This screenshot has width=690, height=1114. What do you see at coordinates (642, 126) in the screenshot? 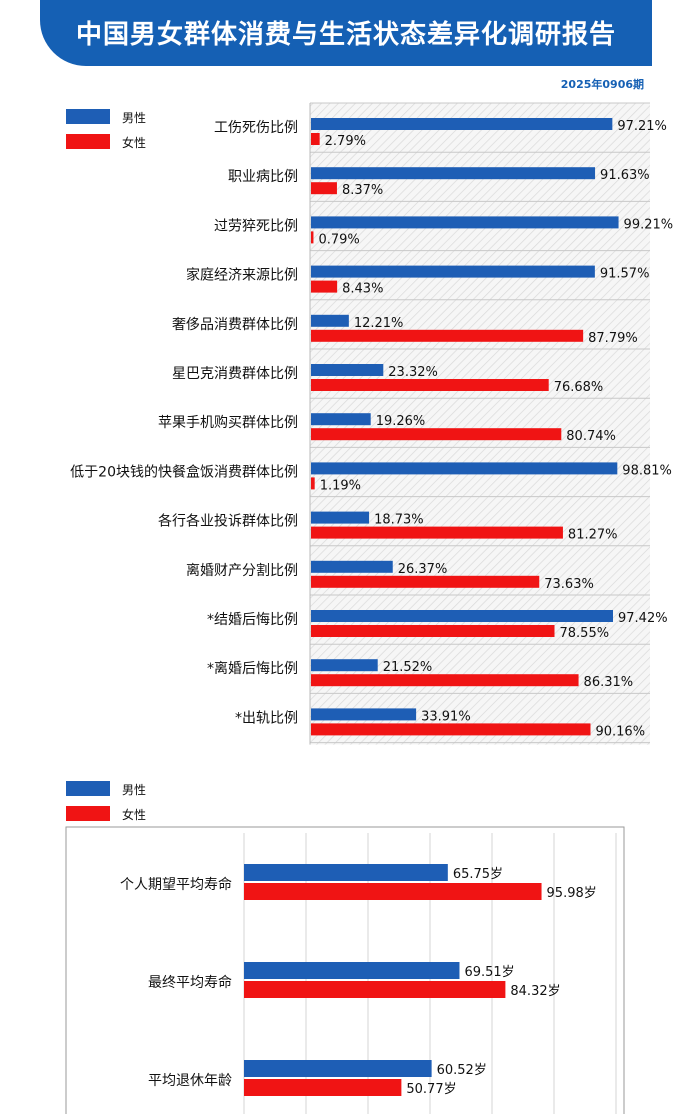
I see `data-label-male: 97.21%` at bounding box center [642, 126].